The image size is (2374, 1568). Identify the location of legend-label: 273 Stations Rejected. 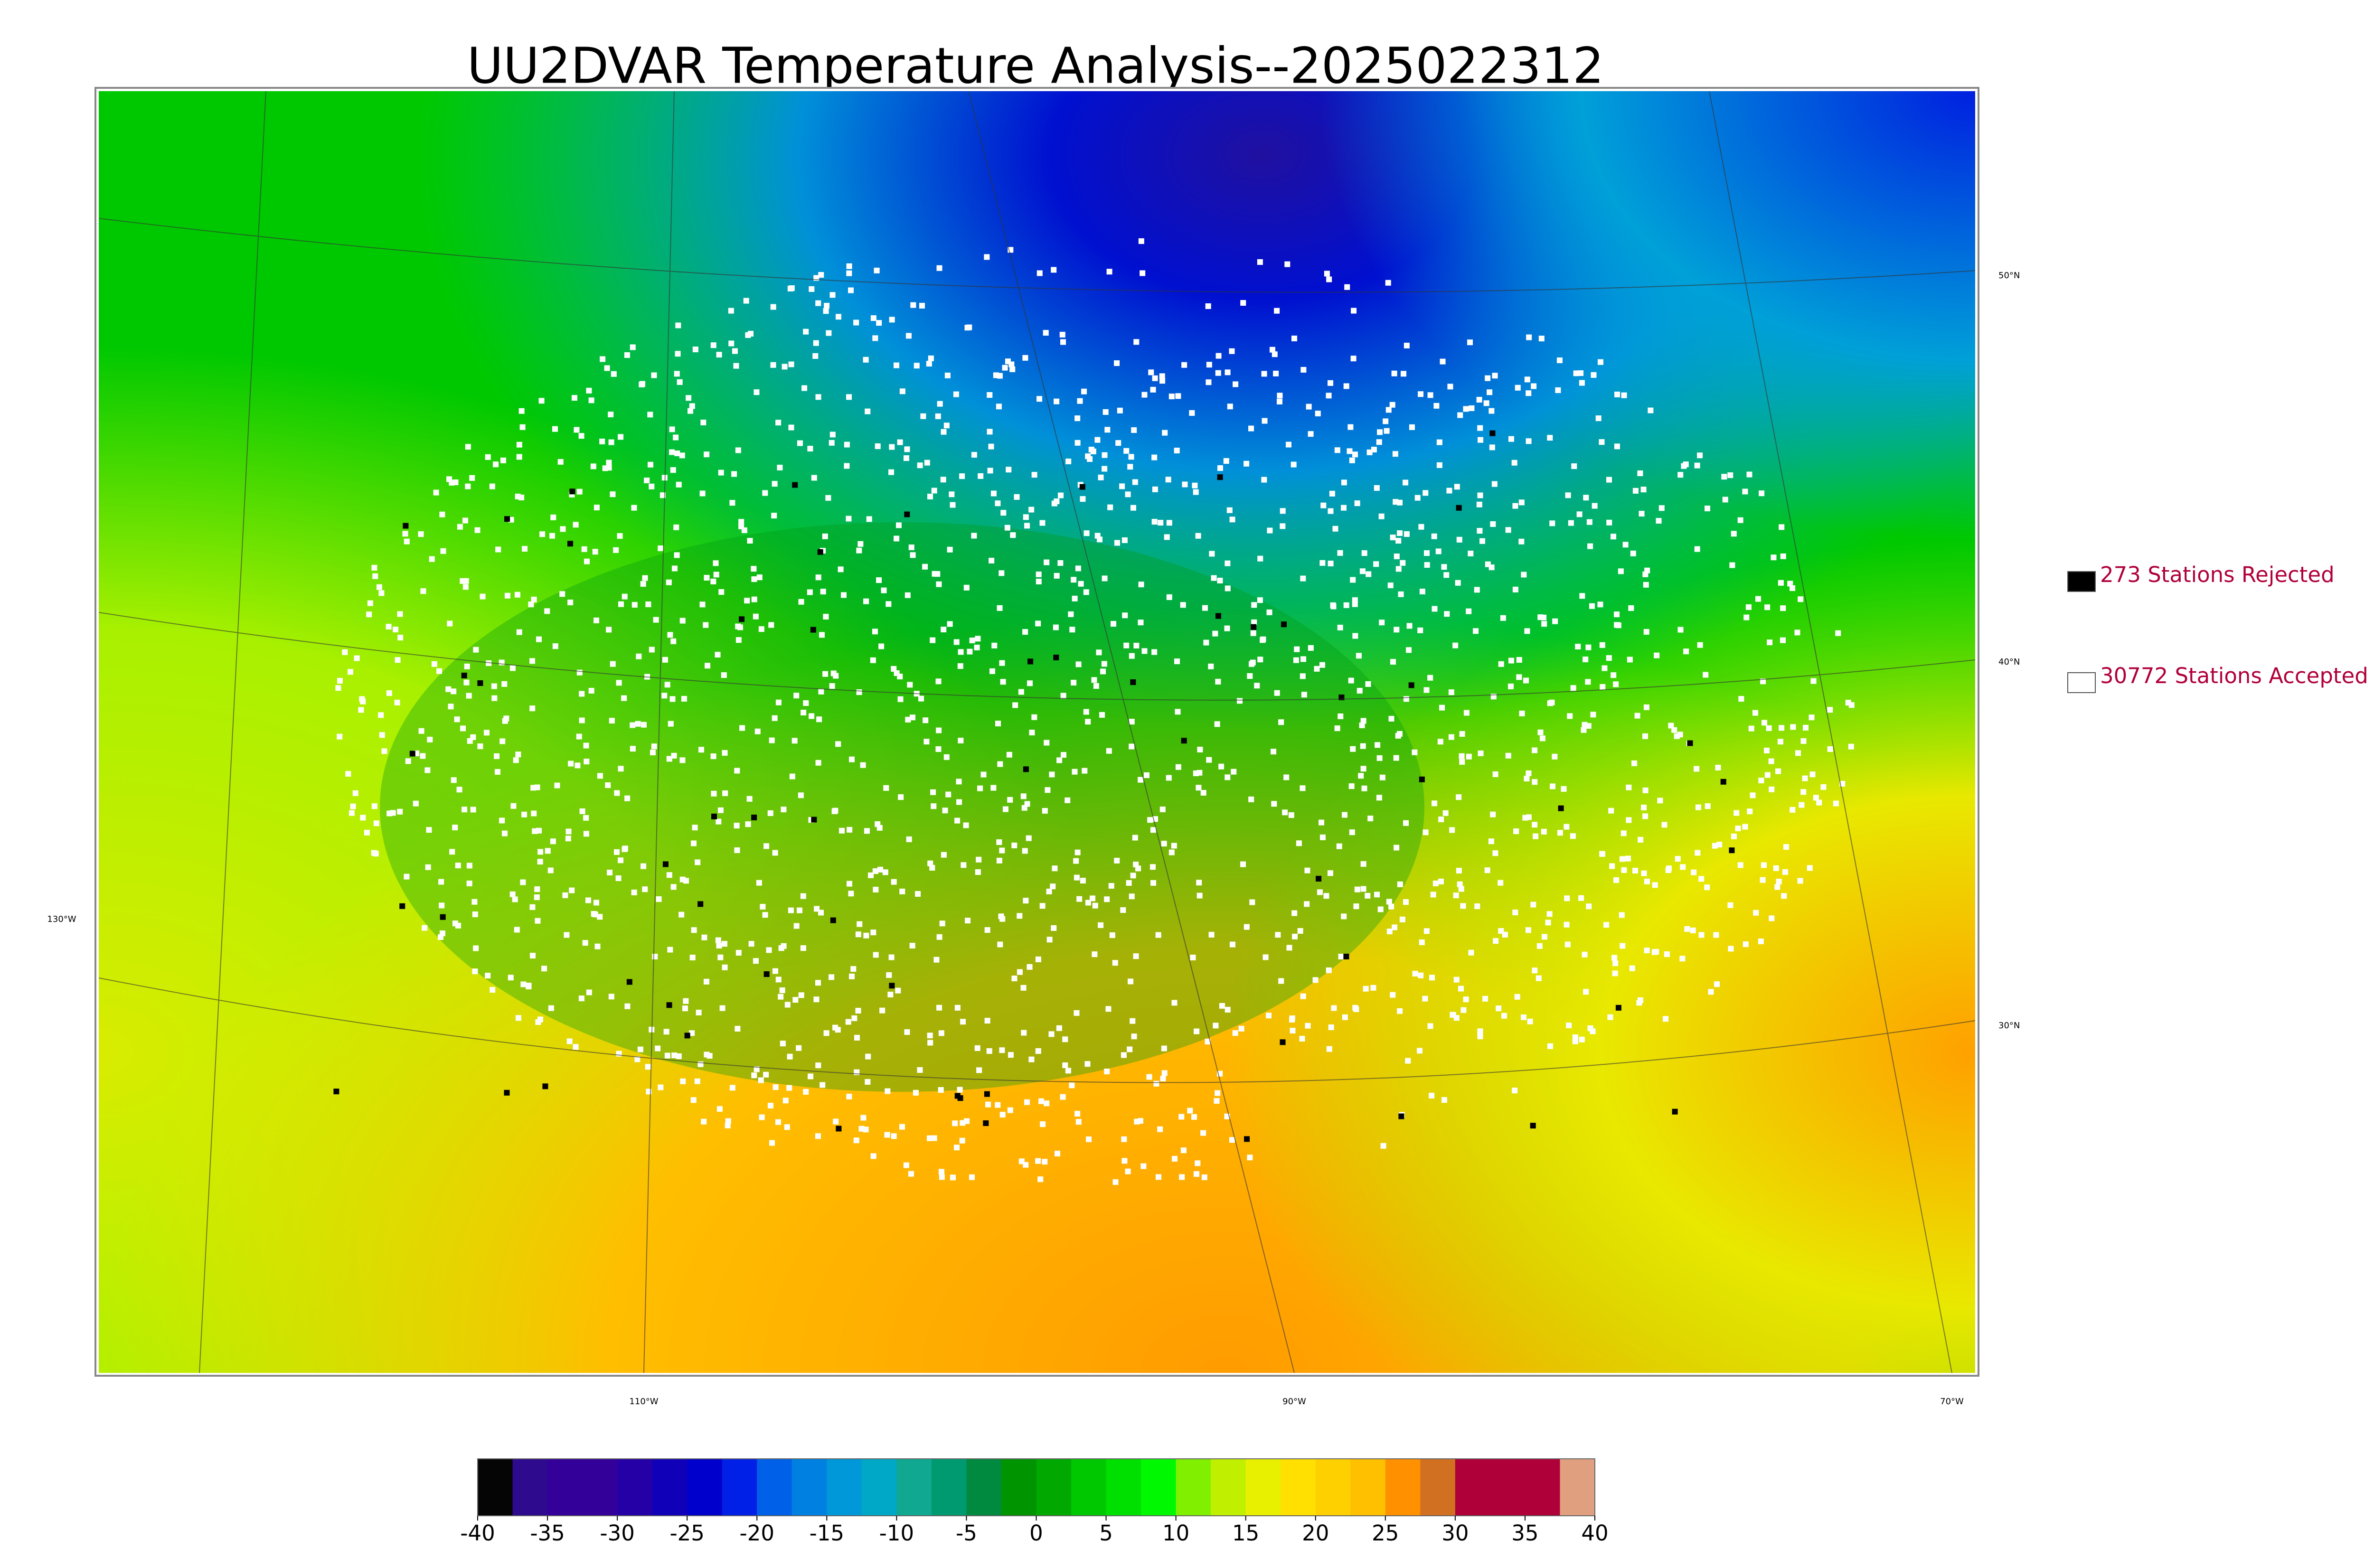
(2217, 575).